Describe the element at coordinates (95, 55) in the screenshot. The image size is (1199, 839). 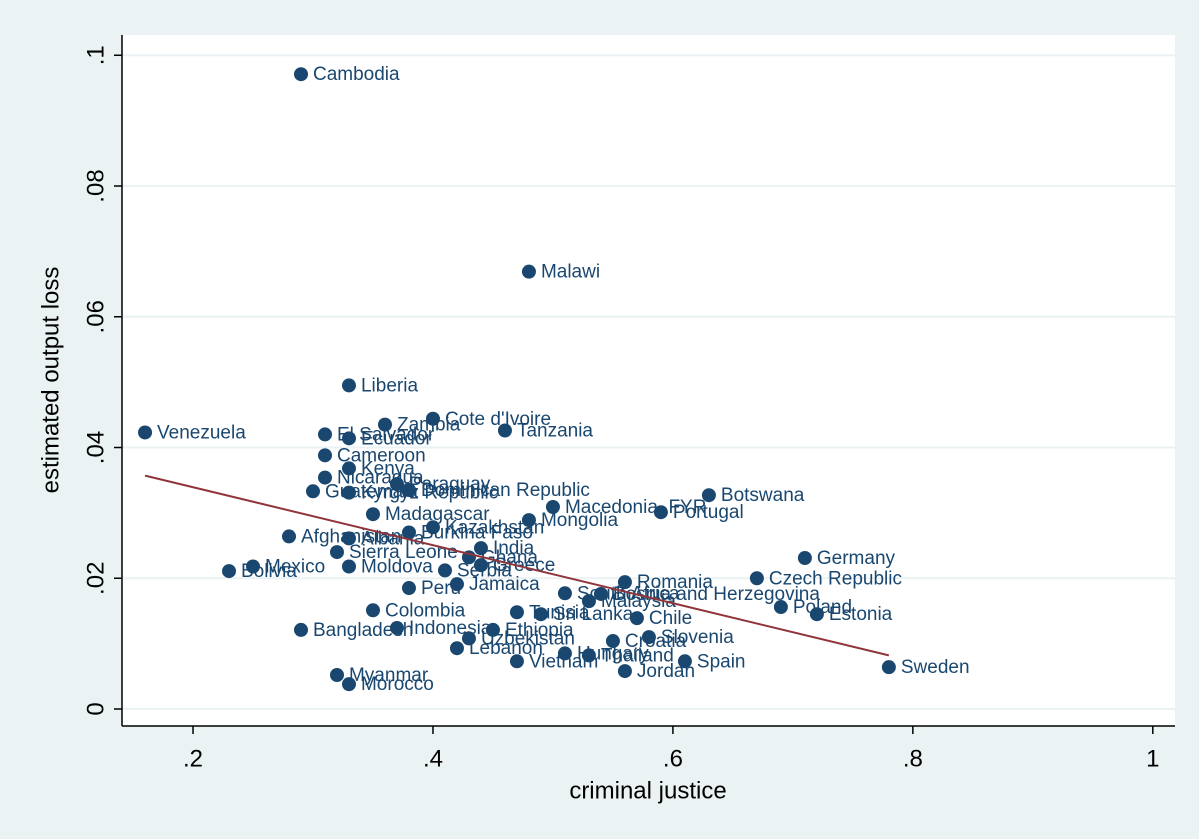
I see `y-tick-label: .1` at that location.